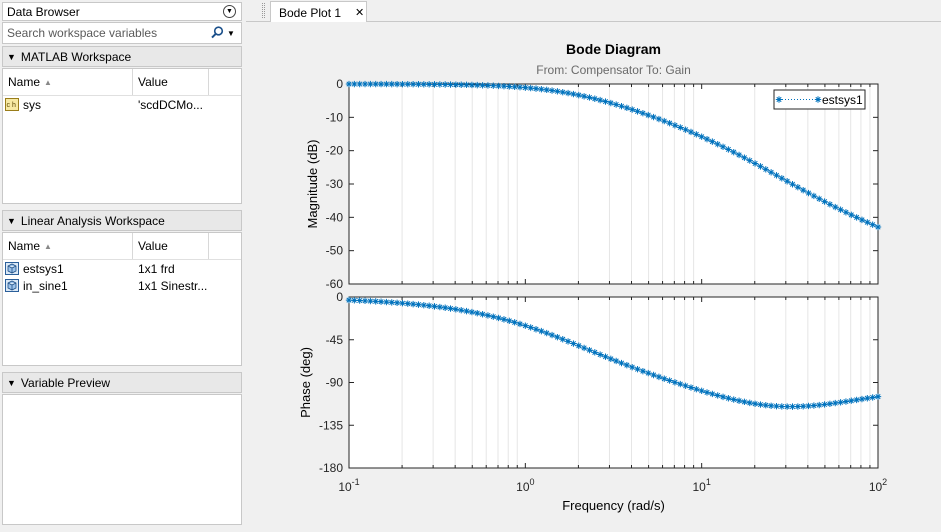 The width and height of the screenshot is (941, 532). What do you see at coordinates (263, 10) in the screenshot?
I see `tab-grip` at bounding box center [263, 10].